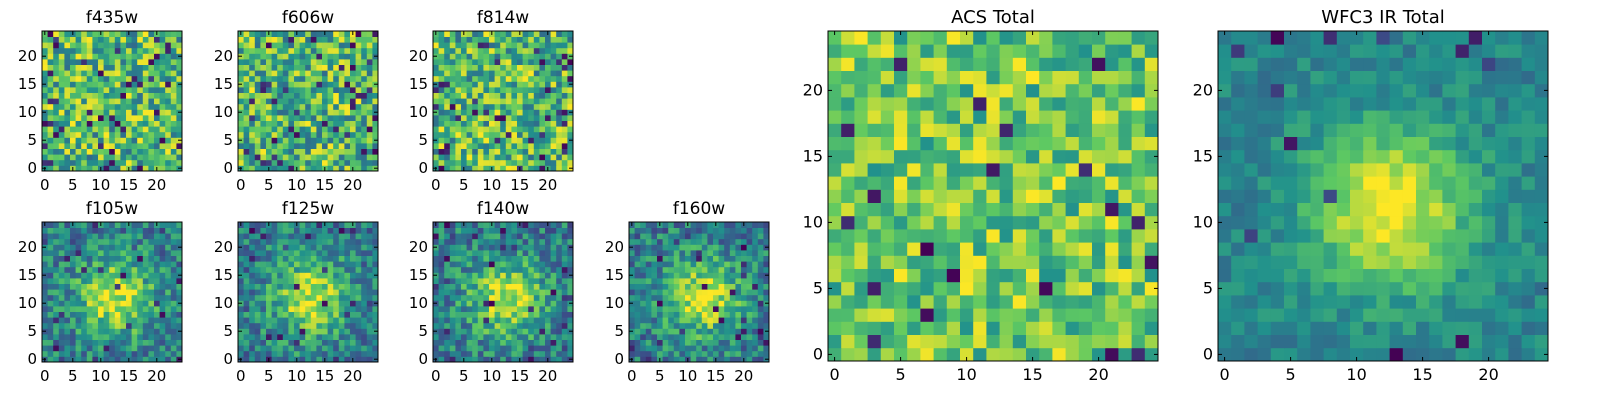 This screenshot has height=400, width=1600. Describe the element at coordinates (324, 376) in the screenshot. I see `x-tick-label: 15` at that location.